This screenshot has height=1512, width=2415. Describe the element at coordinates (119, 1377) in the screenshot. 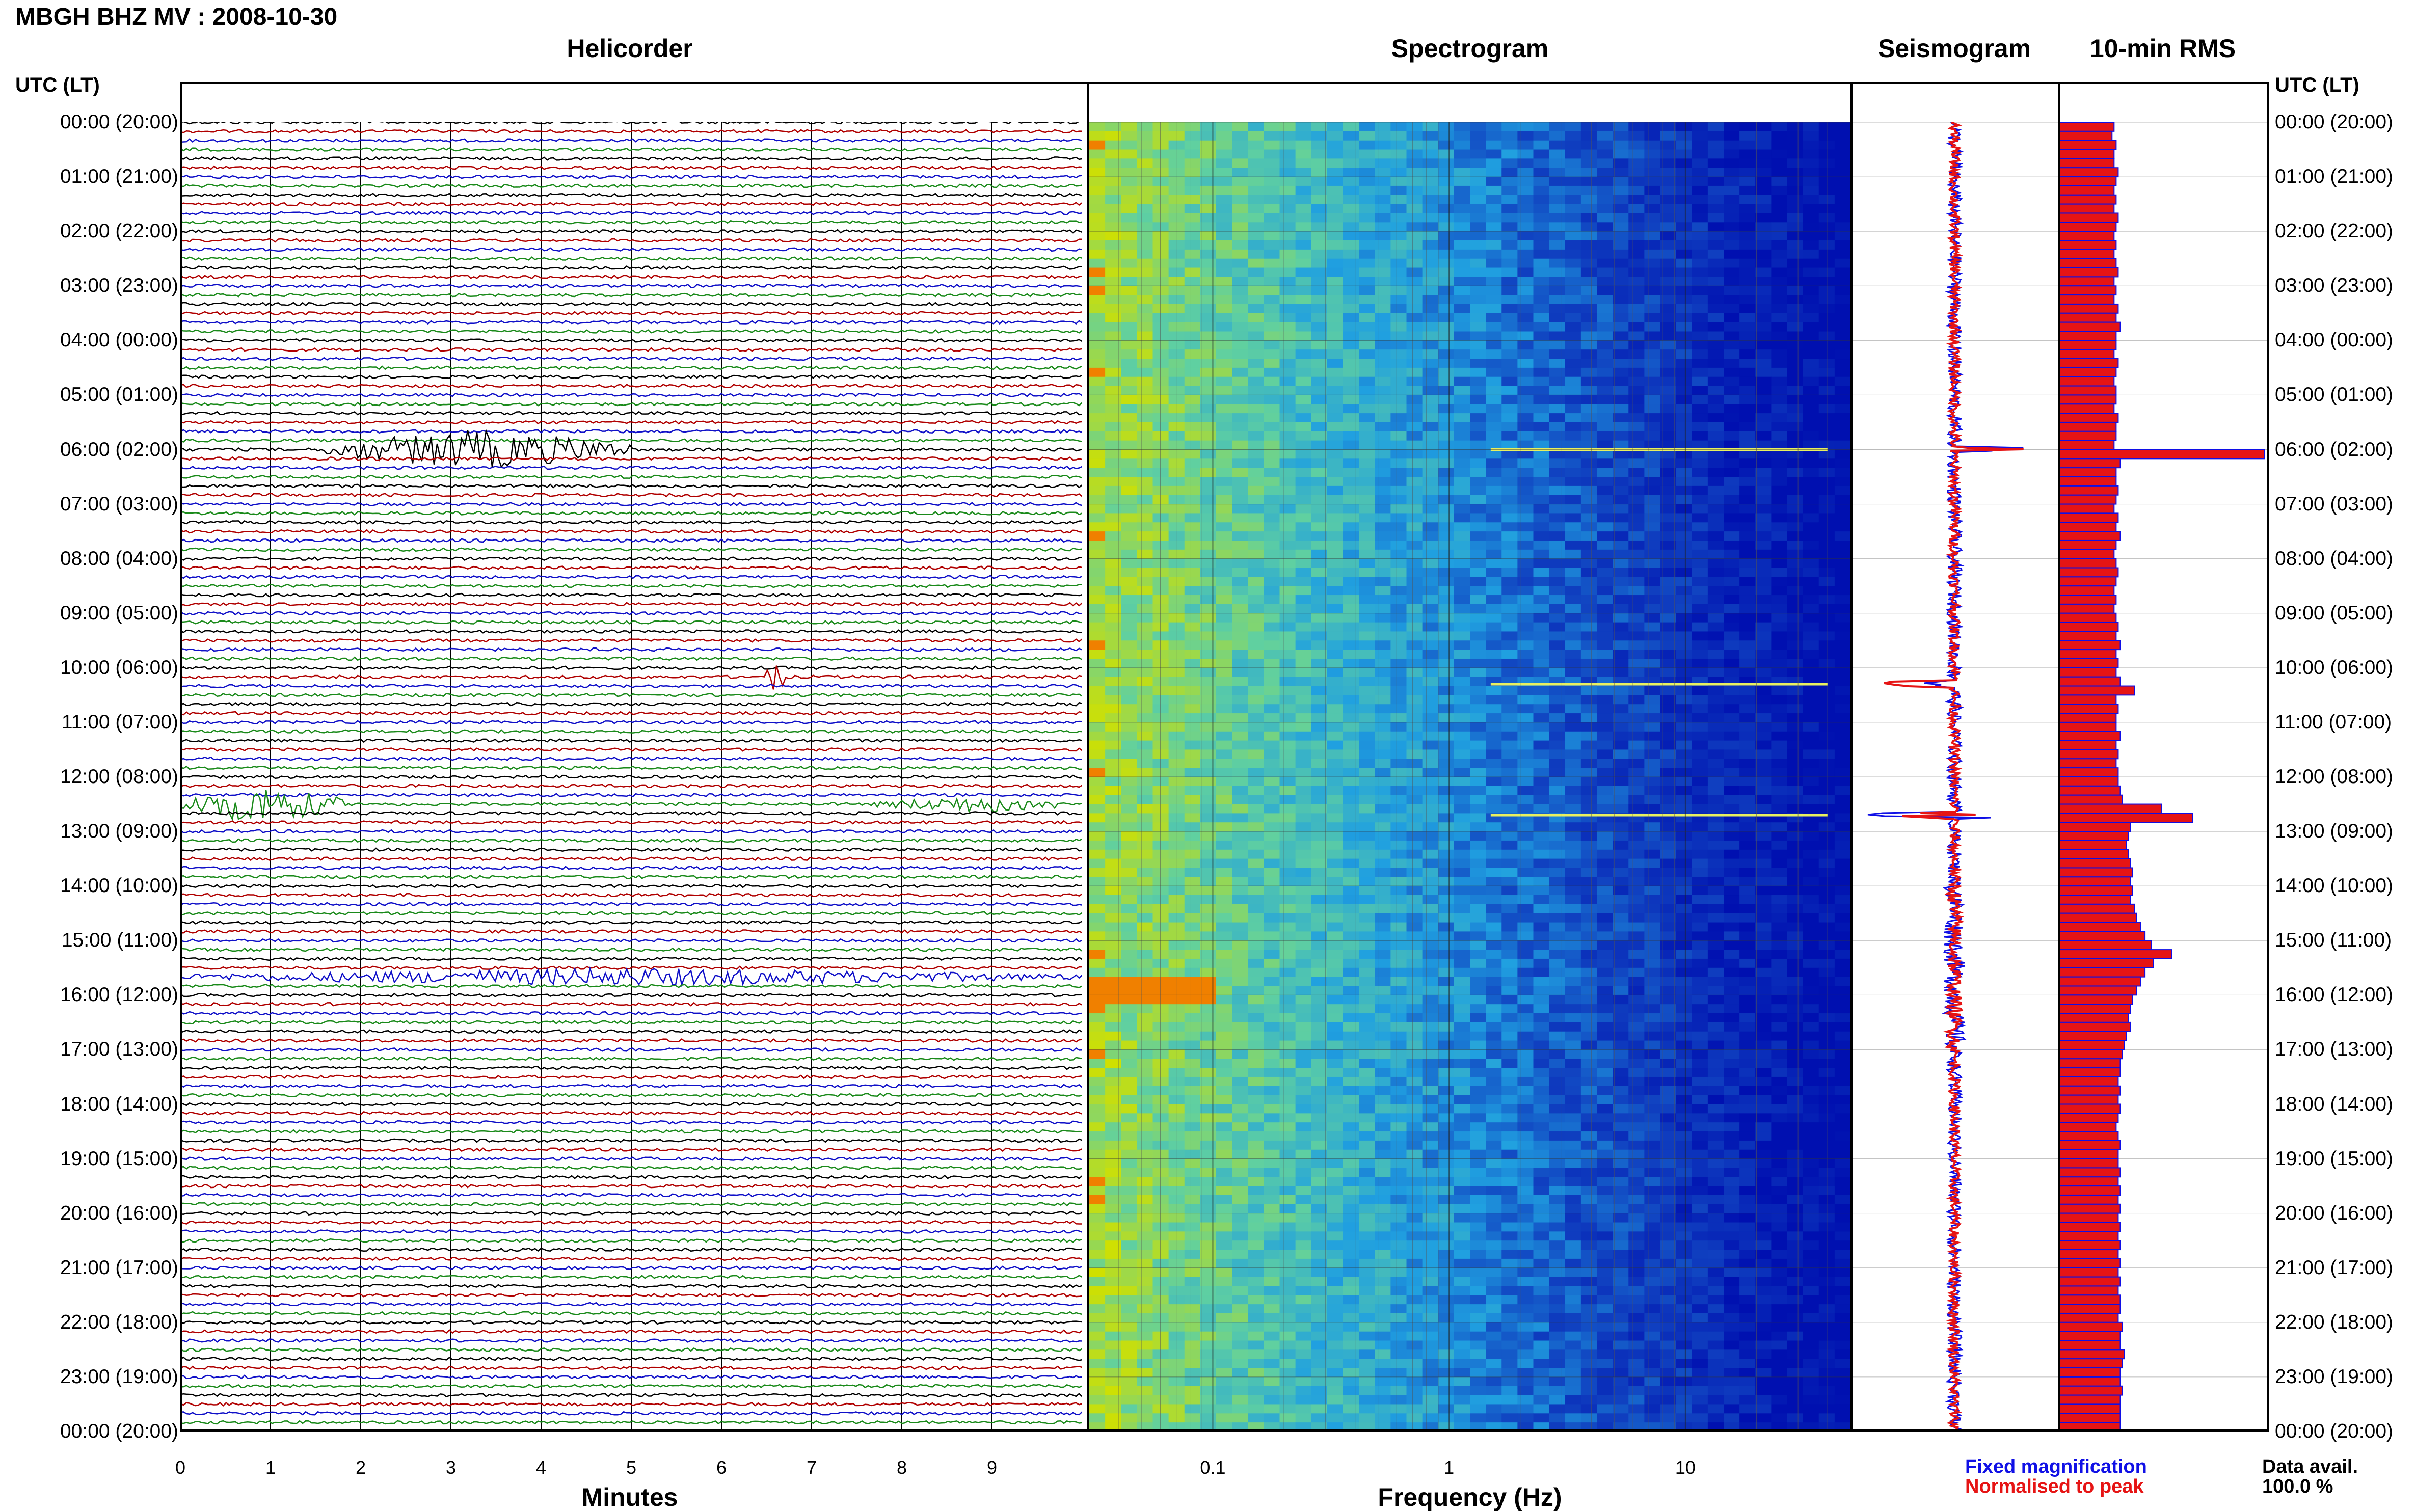

I see `time-label-left: 23:00 (19:00)` at that location.